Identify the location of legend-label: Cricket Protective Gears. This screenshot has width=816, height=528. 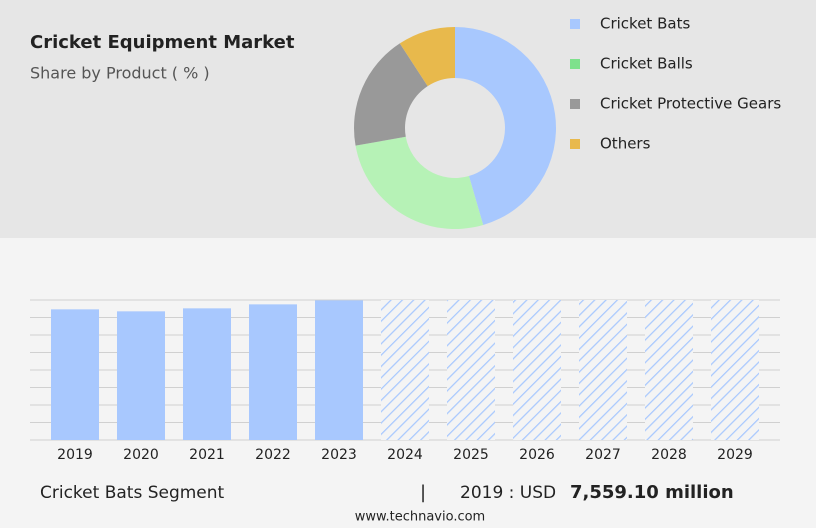
(690, 104).